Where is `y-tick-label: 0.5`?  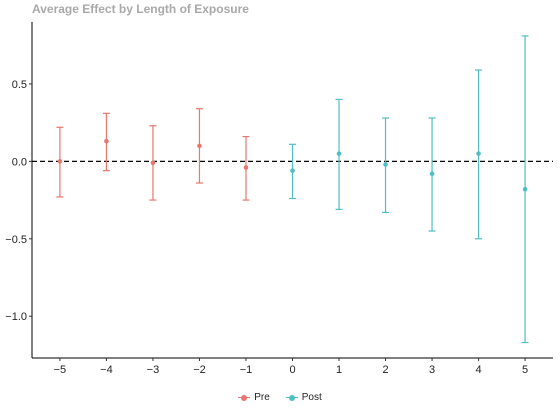
y-tick-label: 0.5 is located at coordinates (19, 85).